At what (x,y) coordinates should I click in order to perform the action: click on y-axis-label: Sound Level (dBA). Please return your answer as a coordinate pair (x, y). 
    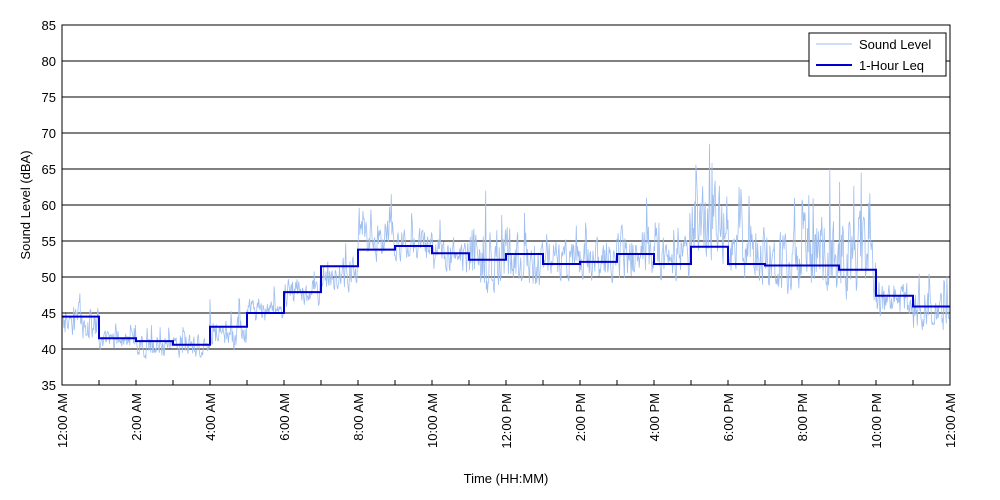
    Looking at the image, I should click on (25, 204).